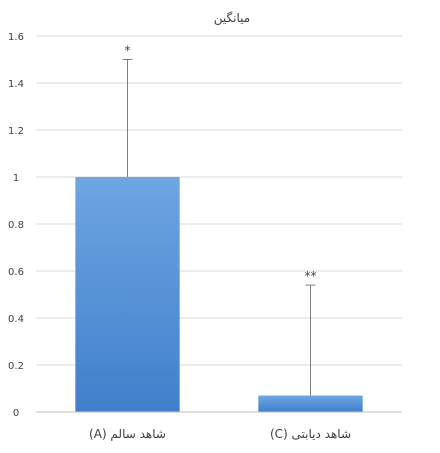 This screenshot has height=453, width=440. What do you see at coordinates (232, 18) in the screenshot?
I see `chart-title: میانگین` at bounding box center [232, 18].